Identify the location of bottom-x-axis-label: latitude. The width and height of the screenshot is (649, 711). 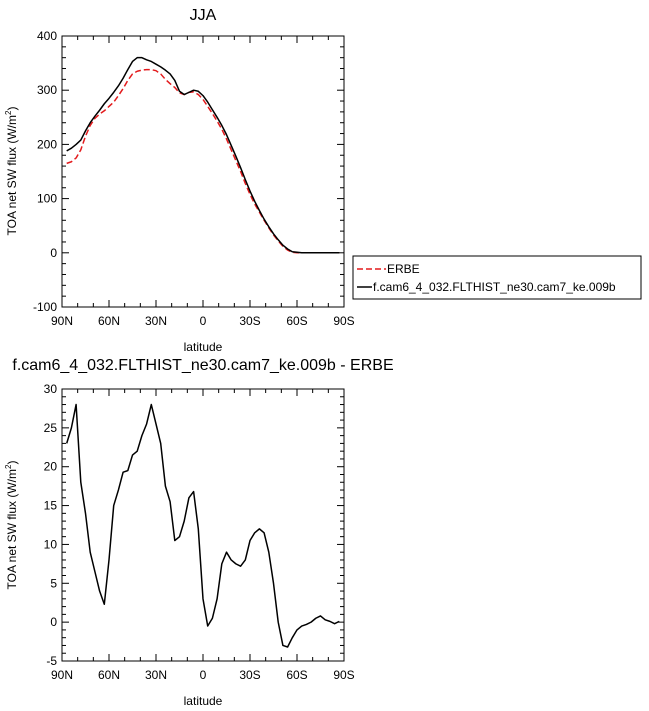
(203, 701).